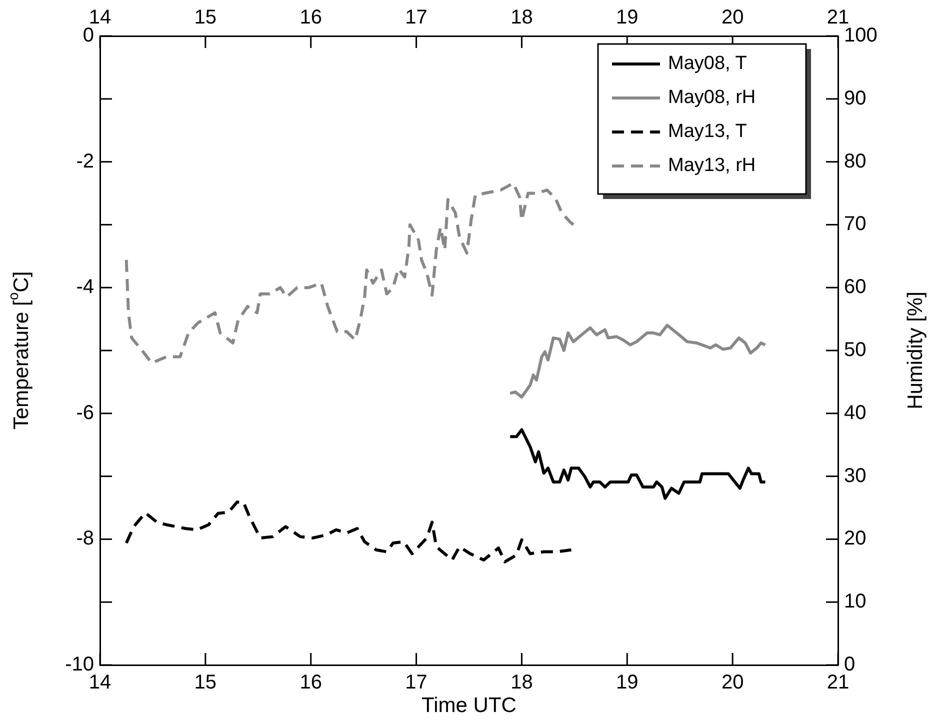 The height and width of the screenshot is (721, 936). Describe the element at coordinates (521, 17) in the screenshot. I see `x2-tick-label: 18` at that location.